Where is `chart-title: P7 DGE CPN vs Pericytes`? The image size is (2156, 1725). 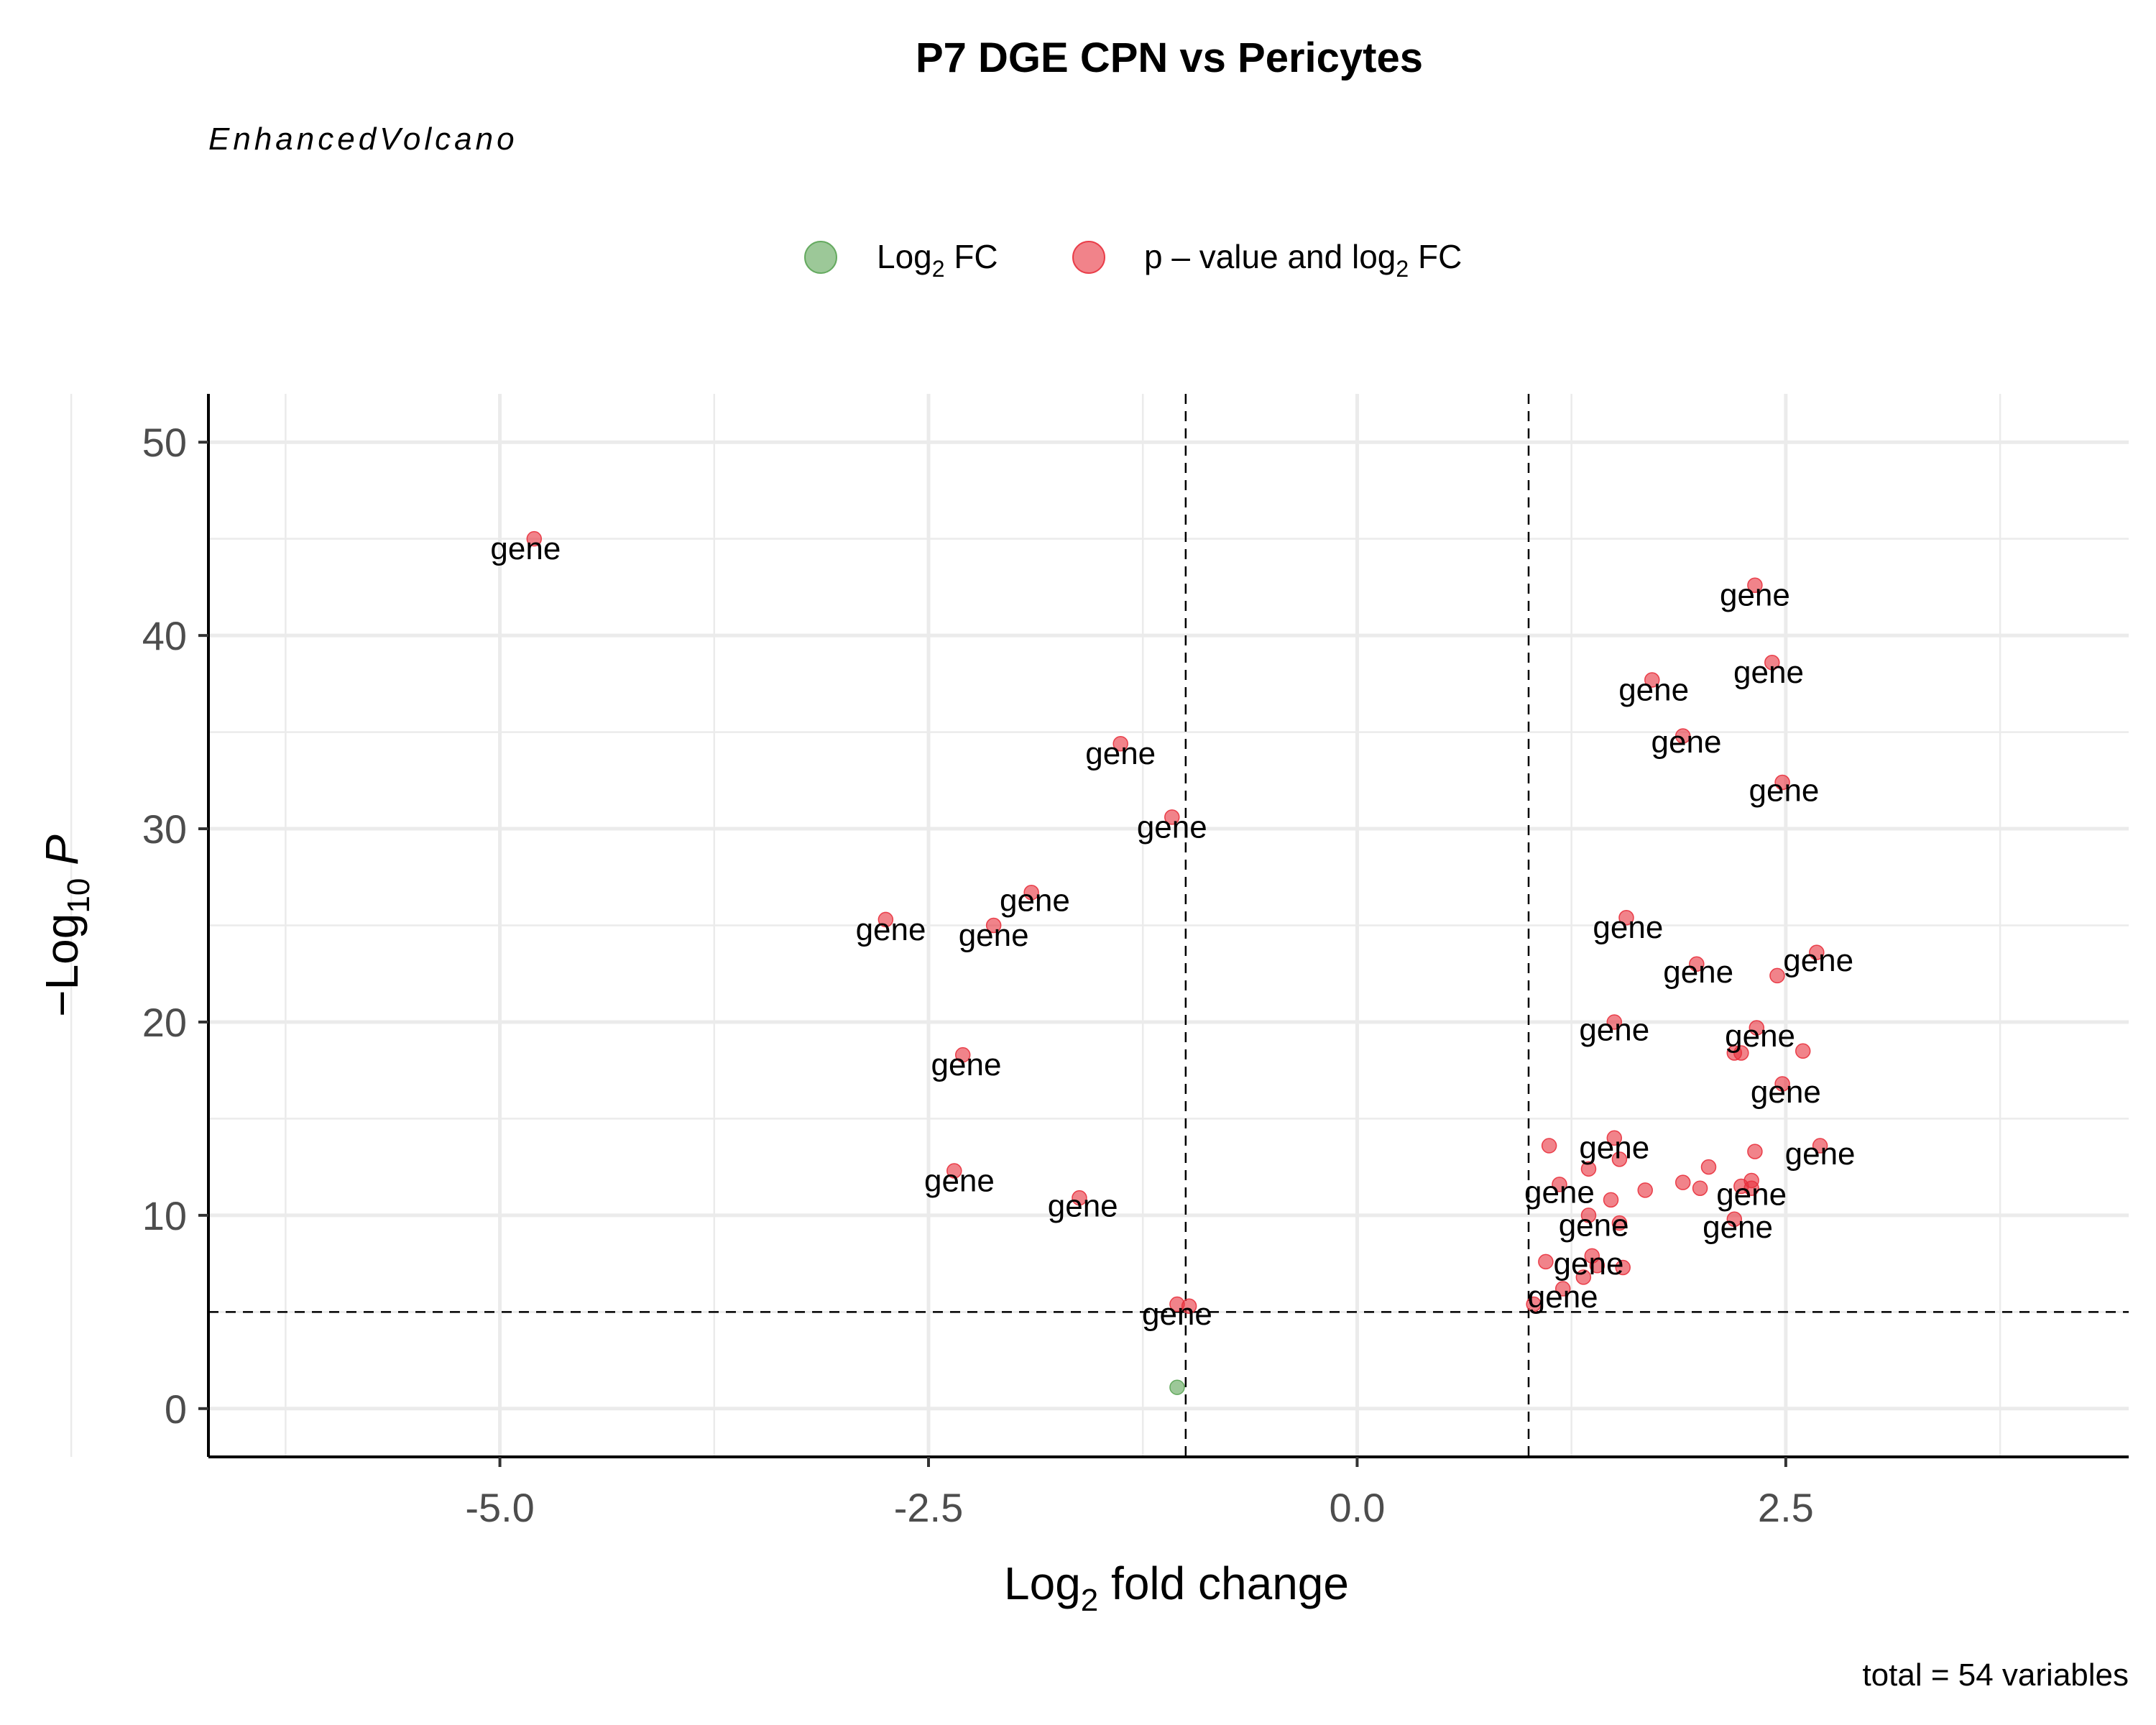 chart-title: P7 DGE CPN vs Pericytes is located at coordinates (1169, 57).